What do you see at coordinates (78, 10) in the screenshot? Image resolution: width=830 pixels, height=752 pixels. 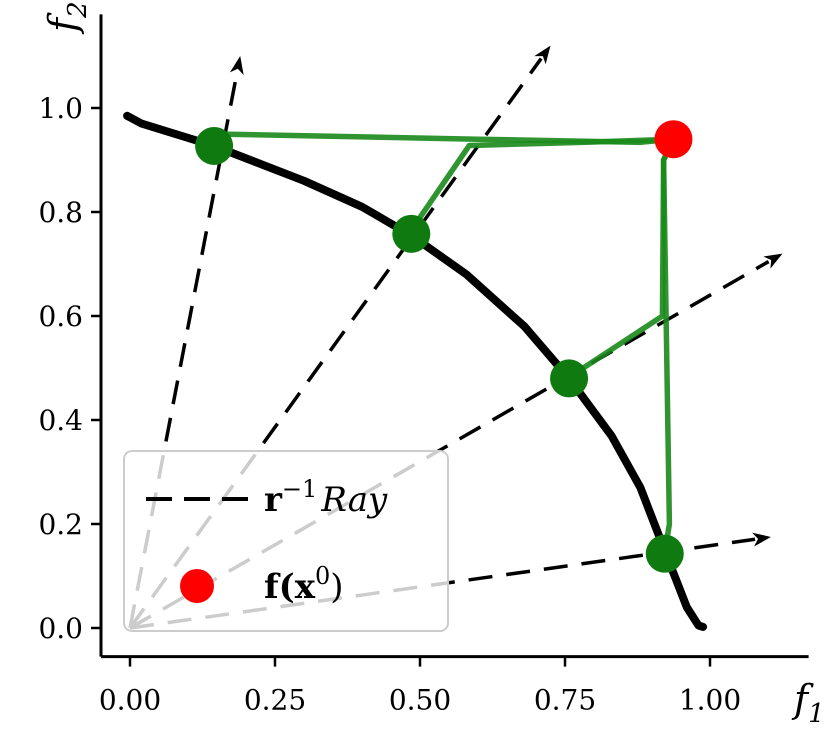 I see `y-axis-label-subscript: 2` at bounding box center [78, 10].